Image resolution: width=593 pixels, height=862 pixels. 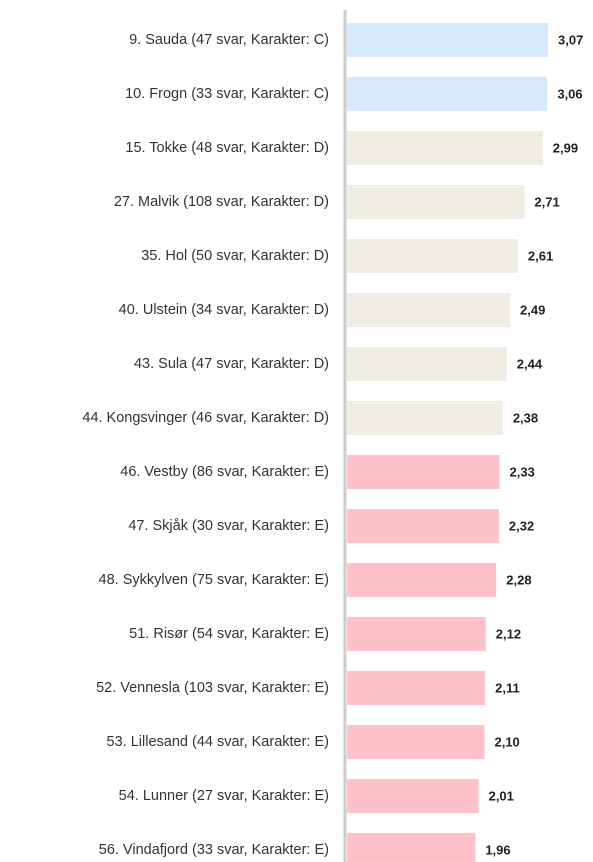 What do you see at coordinates (565, 147) in the screenshot?
I see `value-label: 2,99` at bounding box center [565, 147].